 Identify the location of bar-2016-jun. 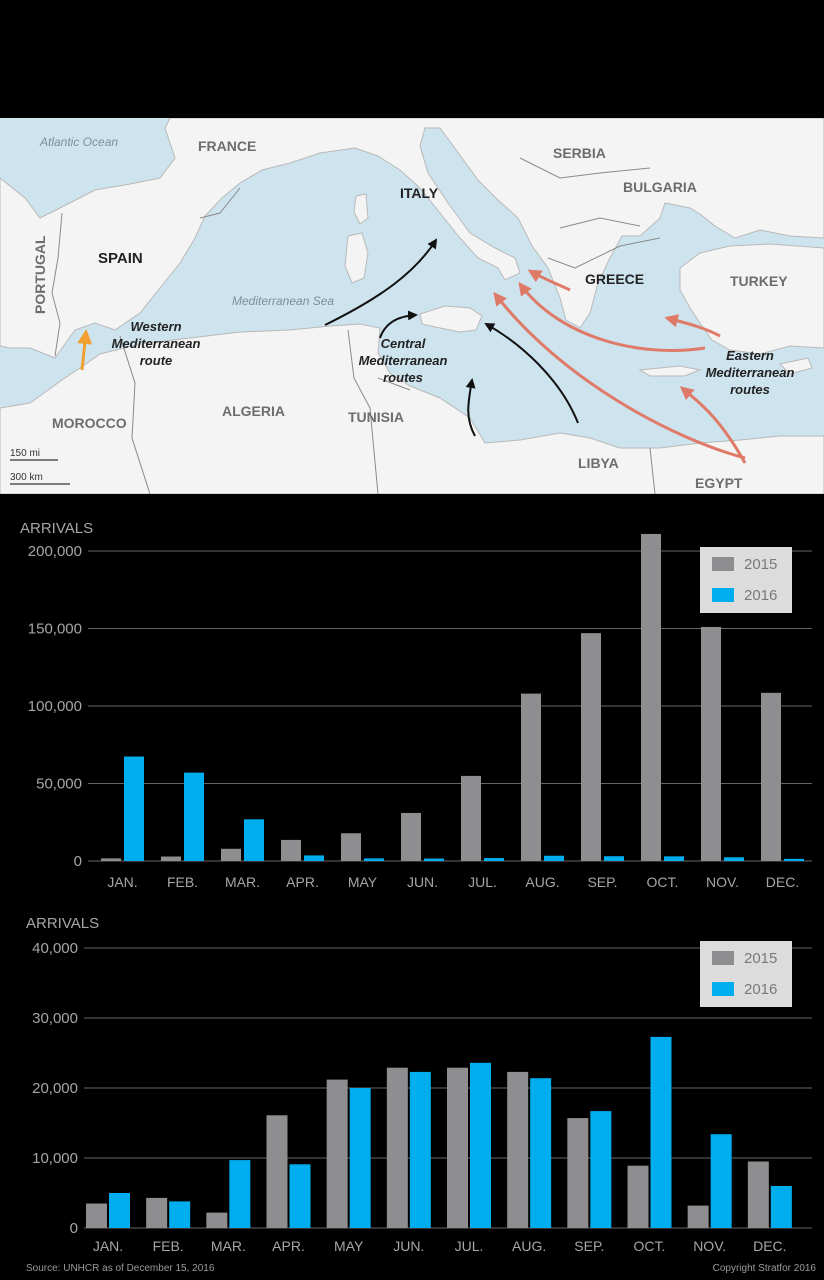
(434, 859).